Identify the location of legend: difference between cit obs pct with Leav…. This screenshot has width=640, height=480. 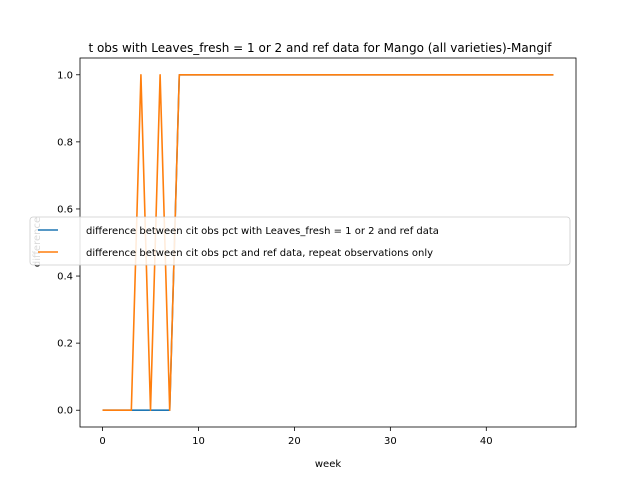
(300, 241).